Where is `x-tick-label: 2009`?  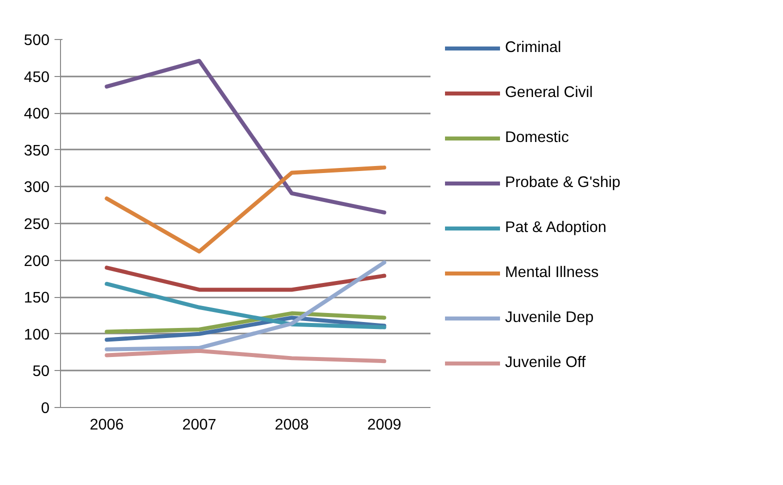 x-tick-label: 2009 is located at coordinates (384, 425).